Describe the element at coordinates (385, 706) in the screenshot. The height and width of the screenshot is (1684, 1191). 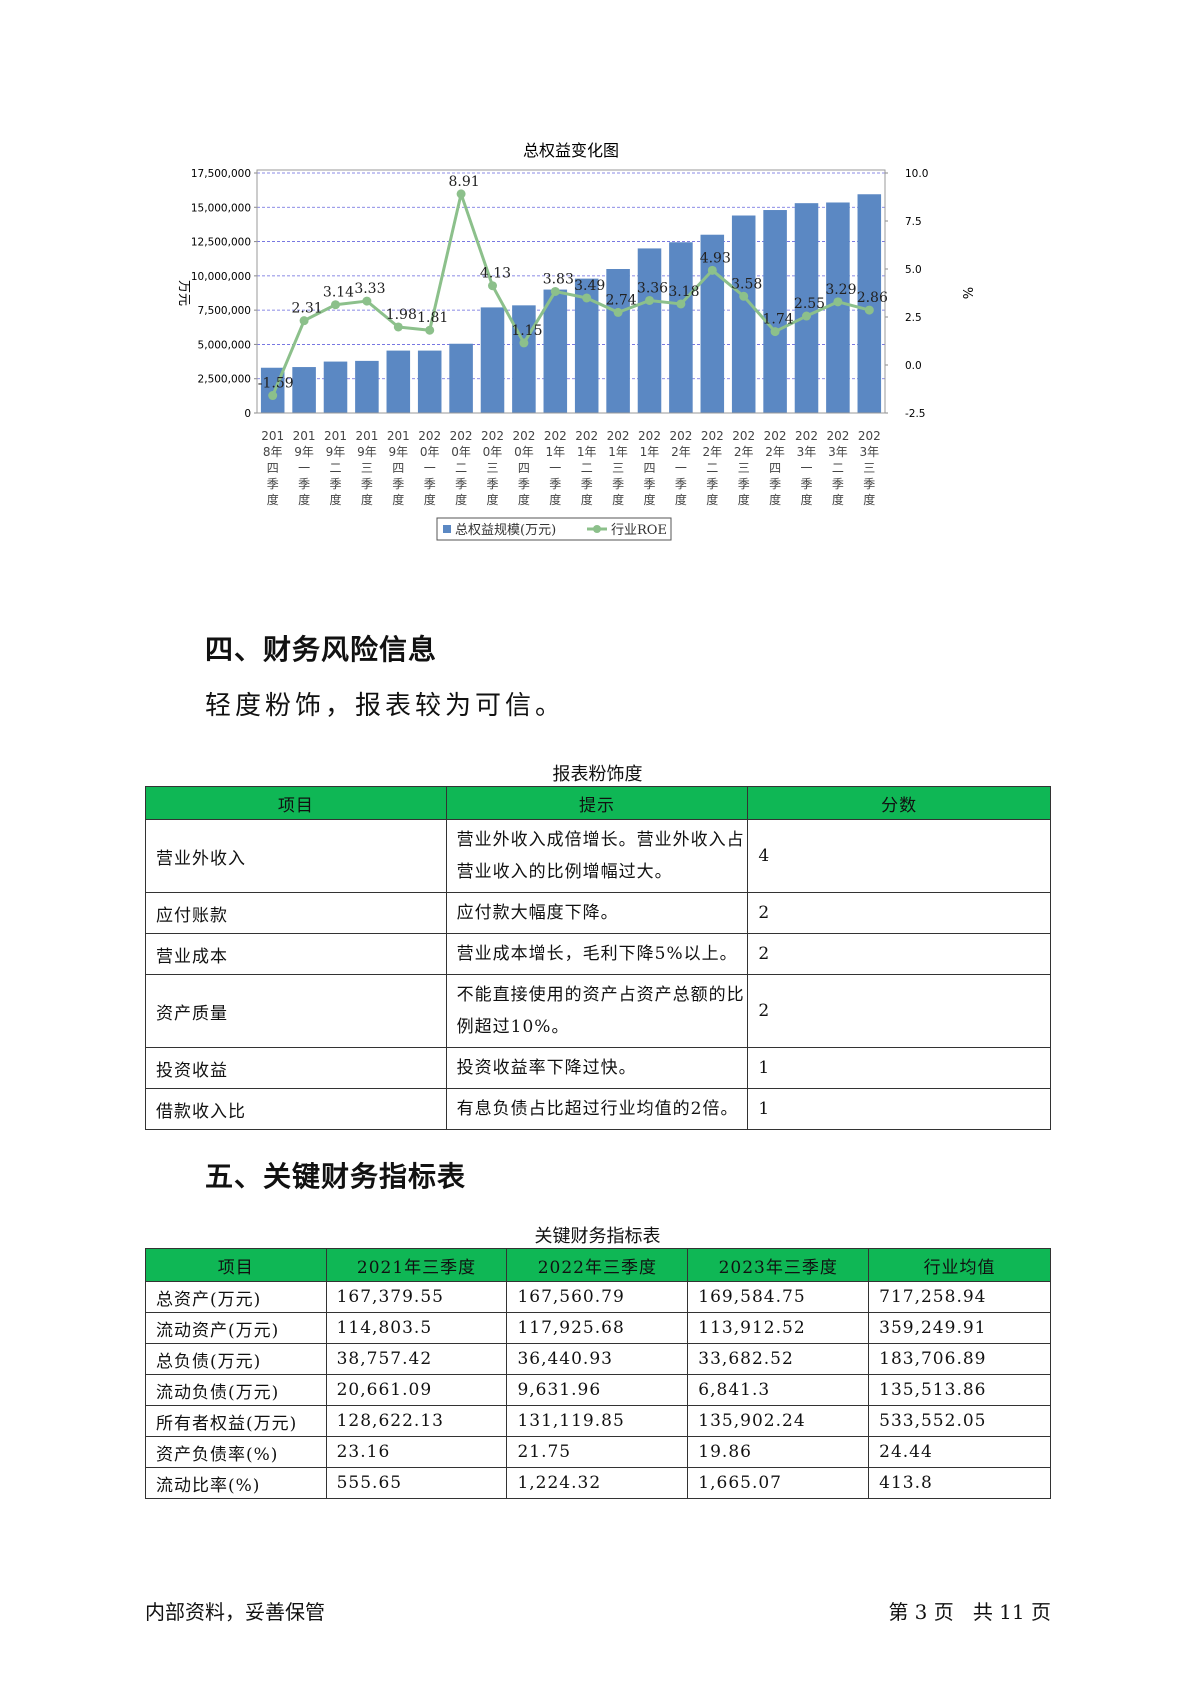
I see `risk-summary: 轻度粉饰，报表较为可信。` at that location.